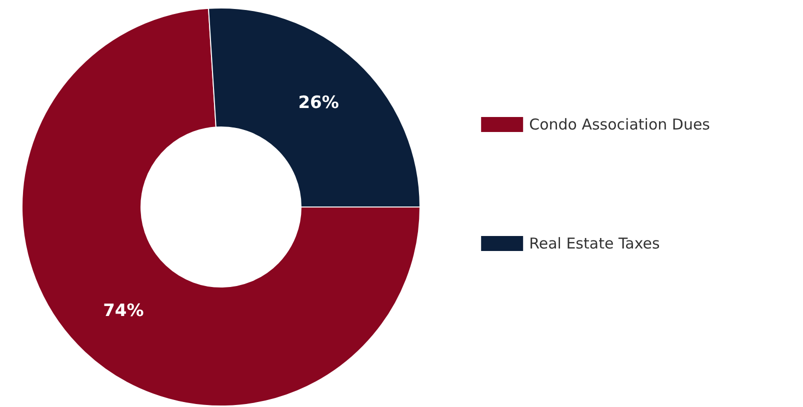  What do you see at coordinates (123, 310) in the screenshot?
I see `data-label: 74%` at bounding box center [123, 310].